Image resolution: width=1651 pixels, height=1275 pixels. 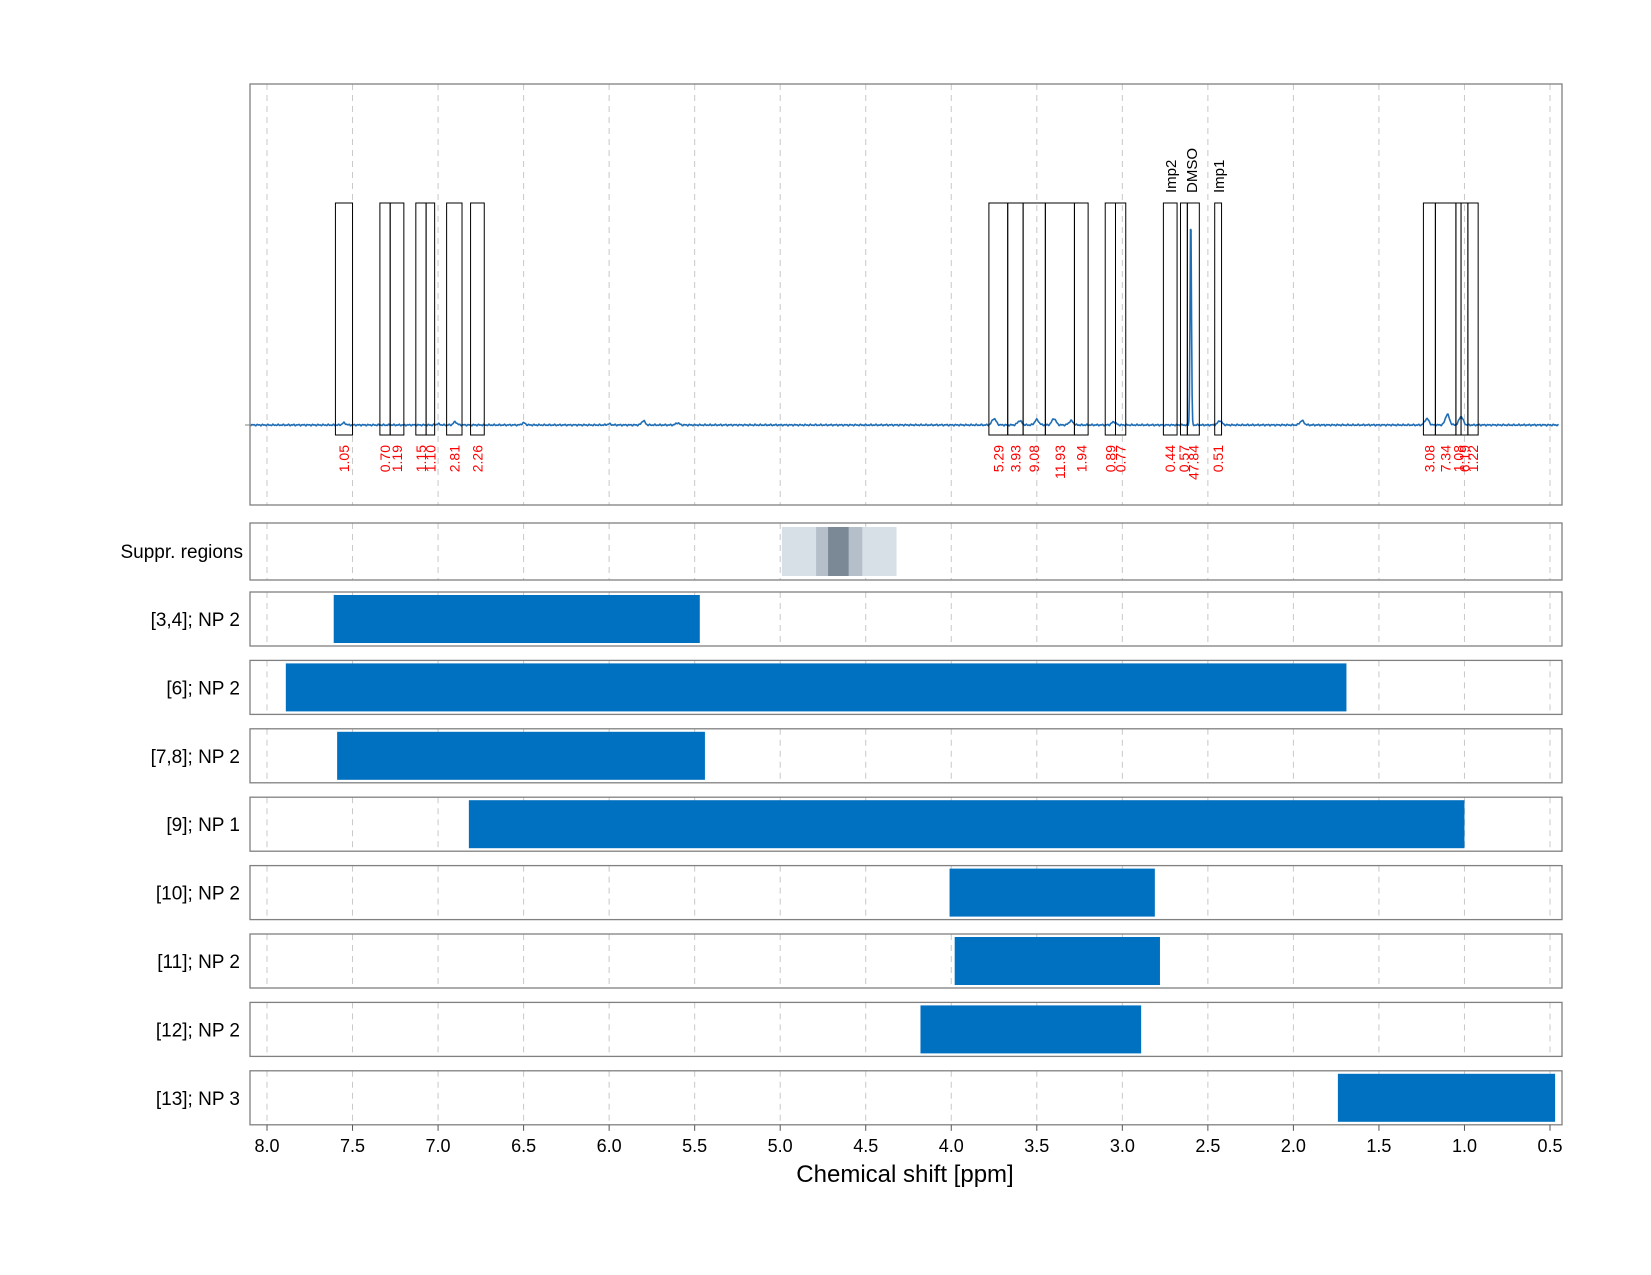 What do you see at coordinates (1034, 458) in the screenshot?
I see `integral-value-label: 9.08` at bounding box center [1034, 458].